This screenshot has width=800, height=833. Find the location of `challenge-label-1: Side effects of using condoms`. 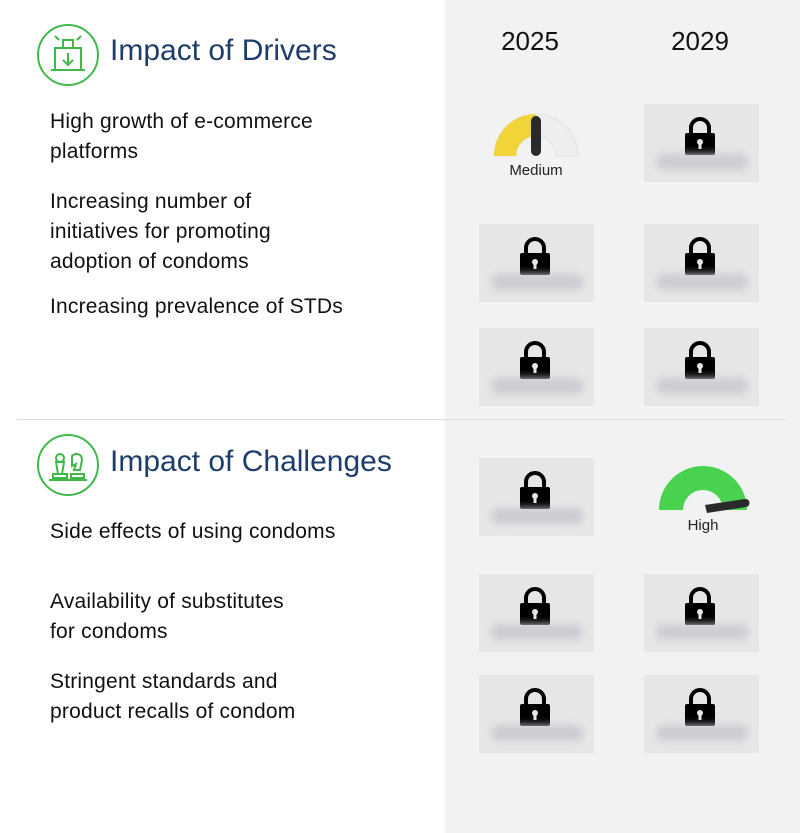

challenge-label-1: Side effects of using condoms is located at coordinates (193, 531).